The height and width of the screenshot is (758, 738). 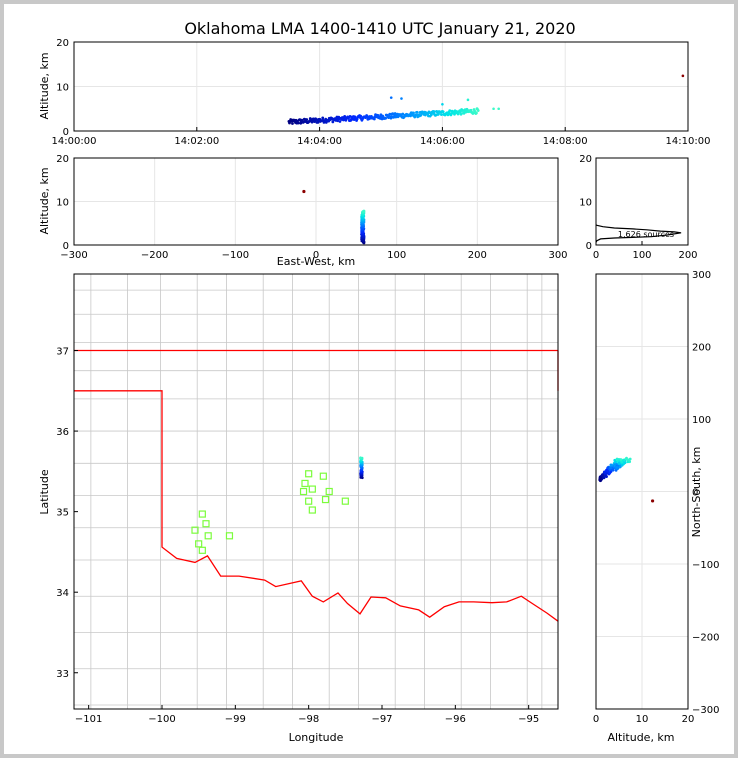 What do you see at coordinates (381, 86) in the screenshot?
I see `time-height-frame` at bounding box center [381, 86].